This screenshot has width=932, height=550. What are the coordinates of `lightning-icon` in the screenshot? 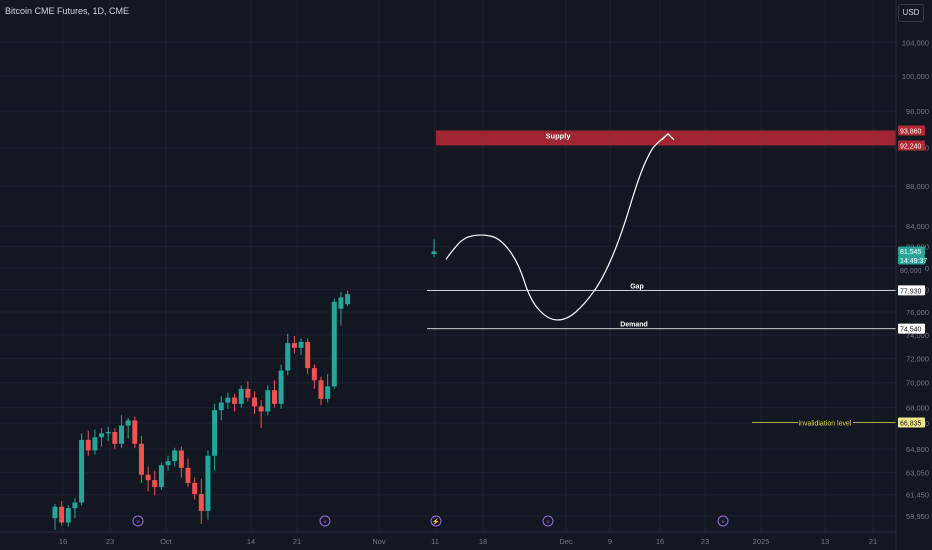 It's located at (436, 521).